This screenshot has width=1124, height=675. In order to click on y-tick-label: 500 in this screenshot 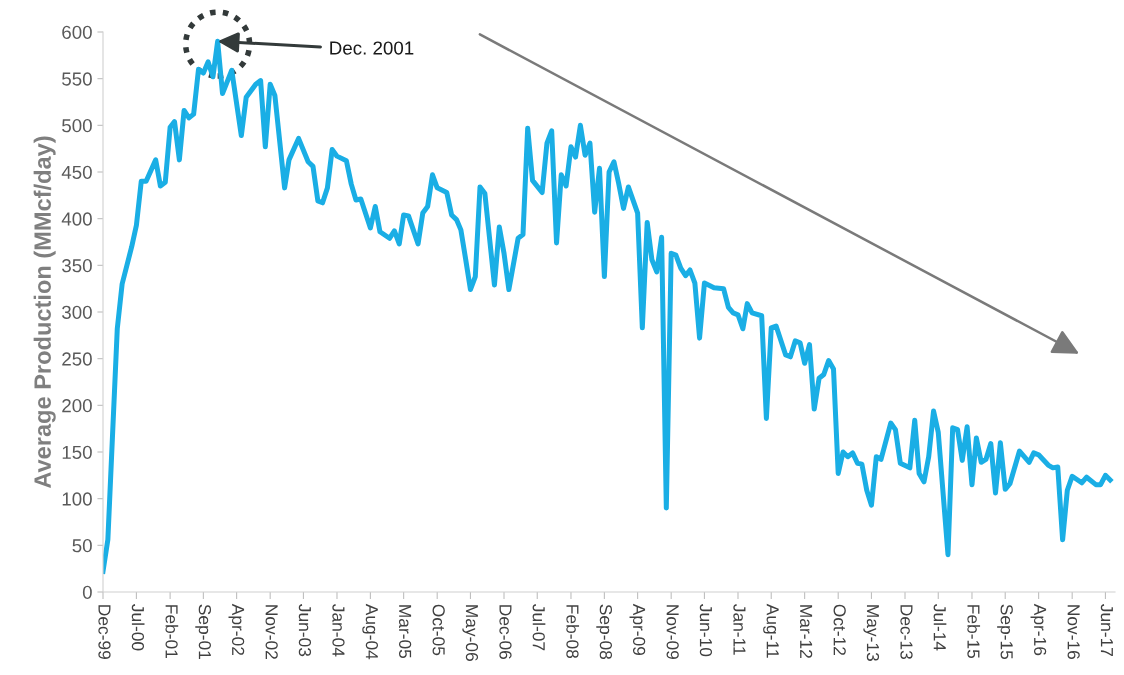, I will do `click(77, 126)`.